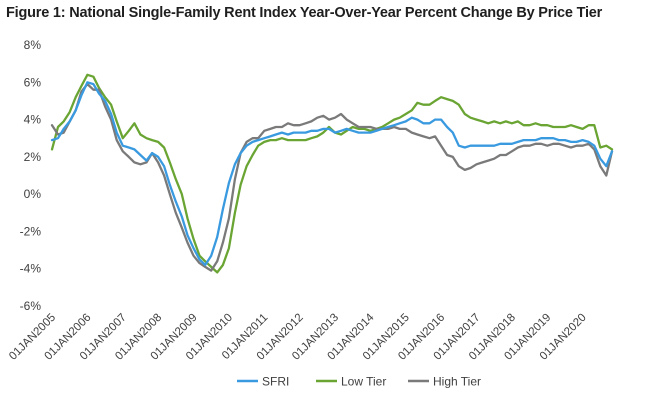 This screenshot has width=650, height=415. What do you see at coordinates (33, 45) in the screenshot?
I see `y-tick-label: 8%` at bounding box center [33, 45].